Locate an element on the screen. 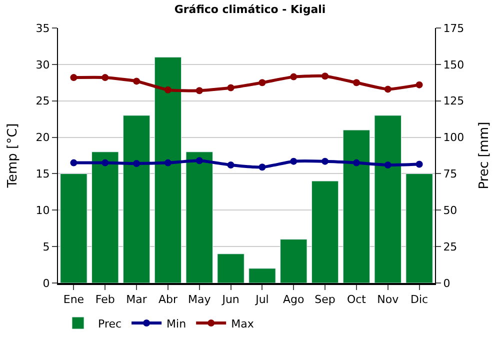 This screenshot has height=350, width=500. legend-label: Max is located at coordinates (242, 323).